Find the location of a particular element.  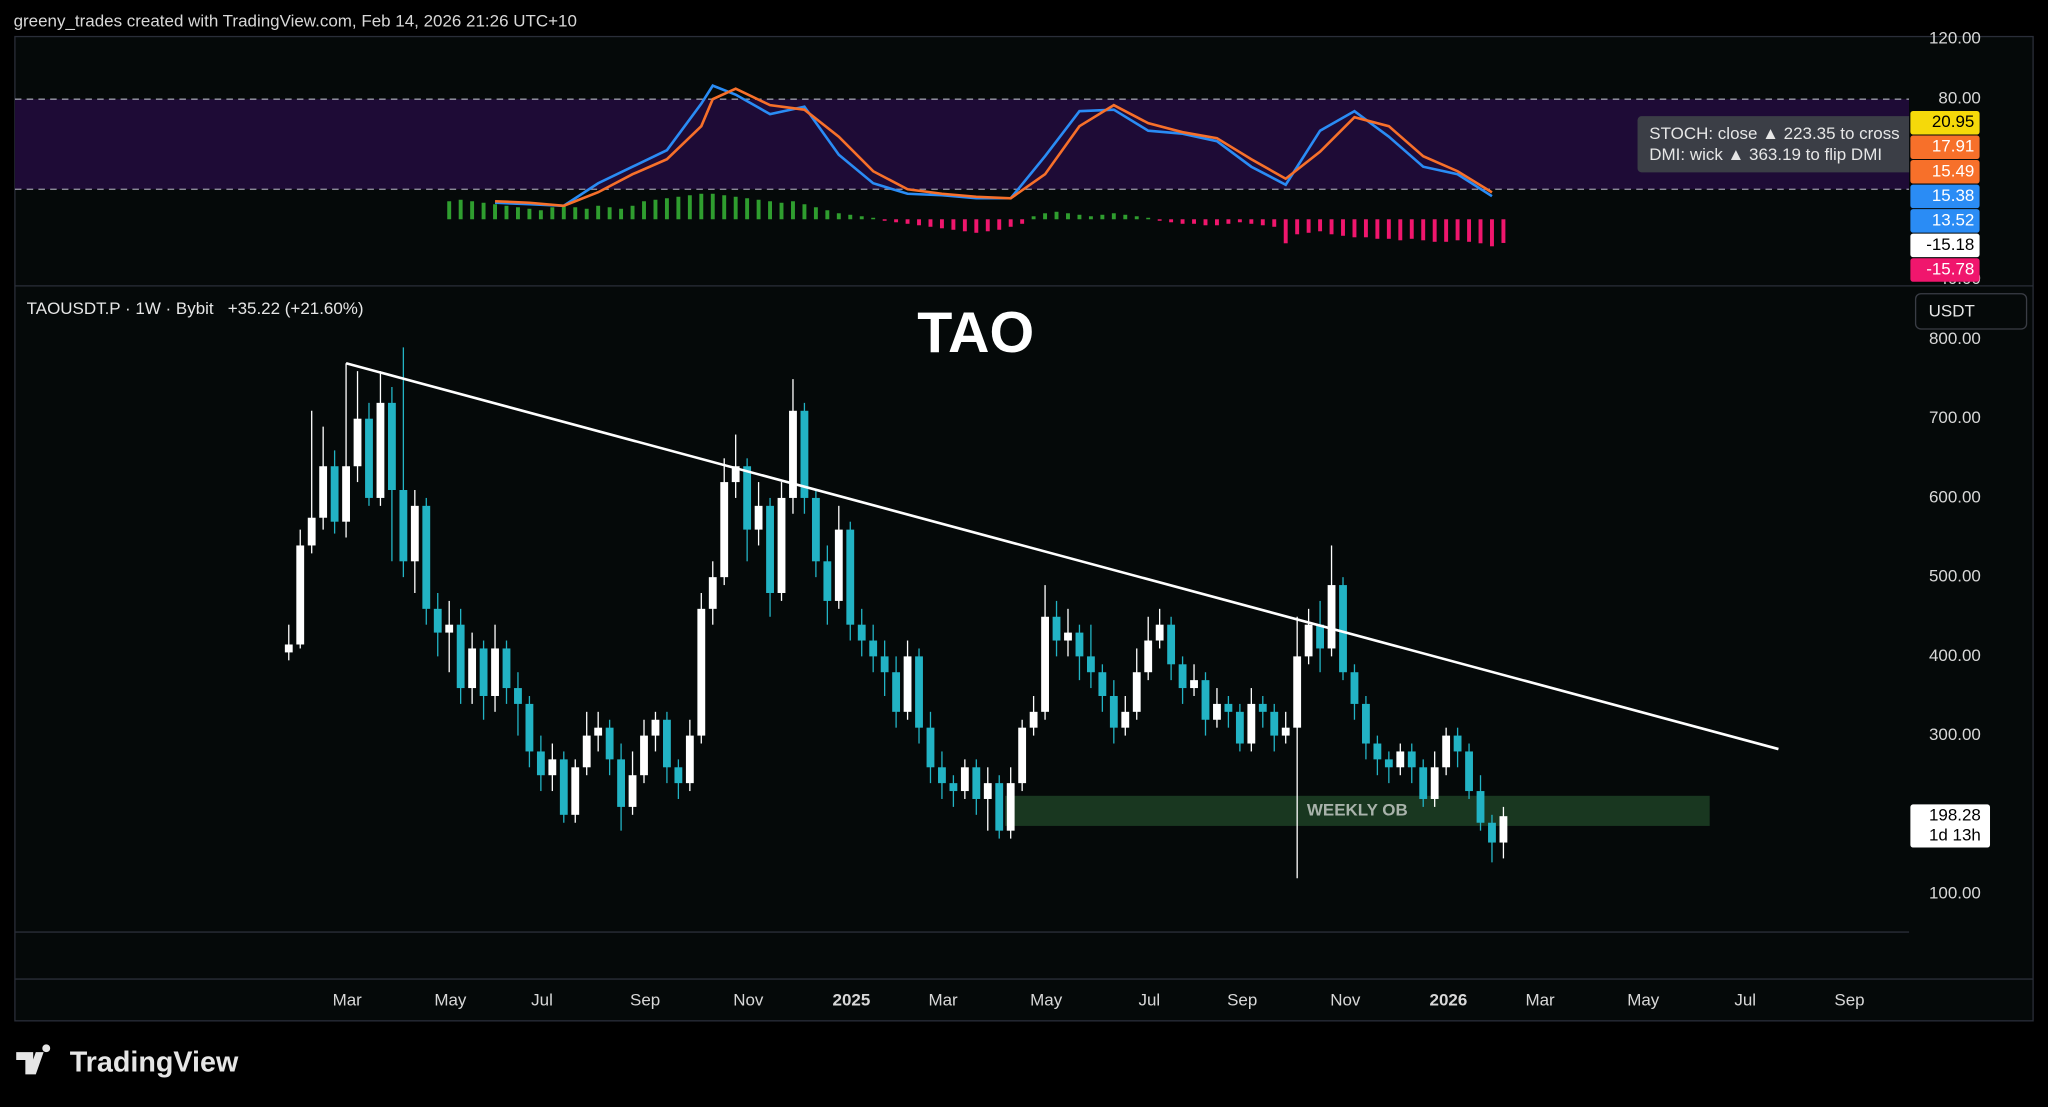

logo-icon is located at coordinates (33, 1059).